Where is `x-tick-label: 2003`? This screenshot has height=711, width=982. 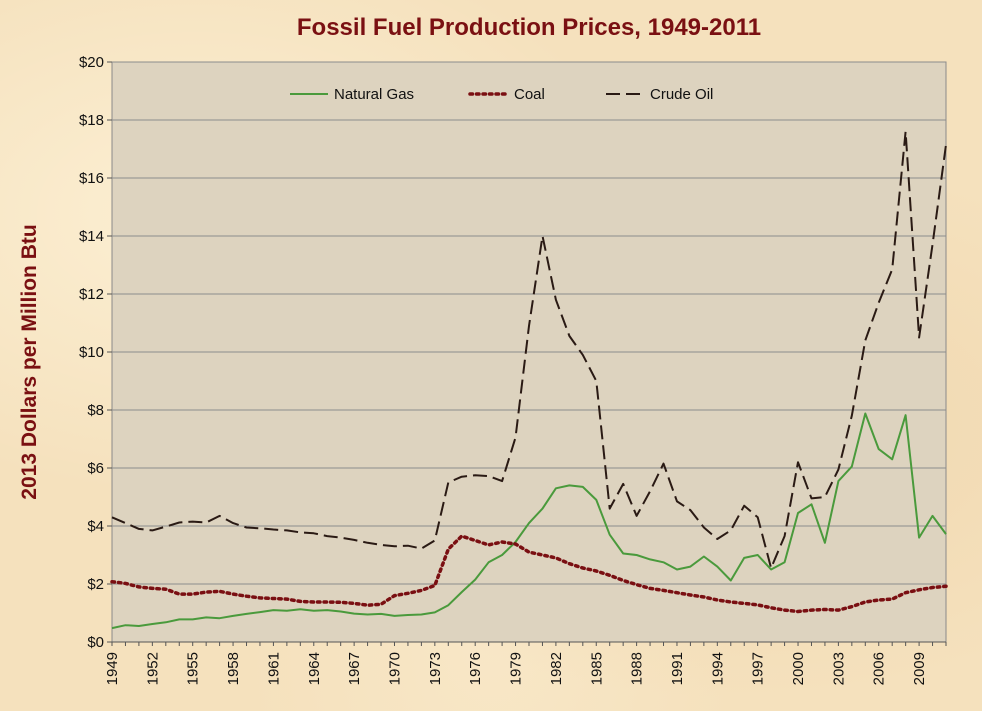 x-tick-label: 2003 is located at coordinates (838, 668).